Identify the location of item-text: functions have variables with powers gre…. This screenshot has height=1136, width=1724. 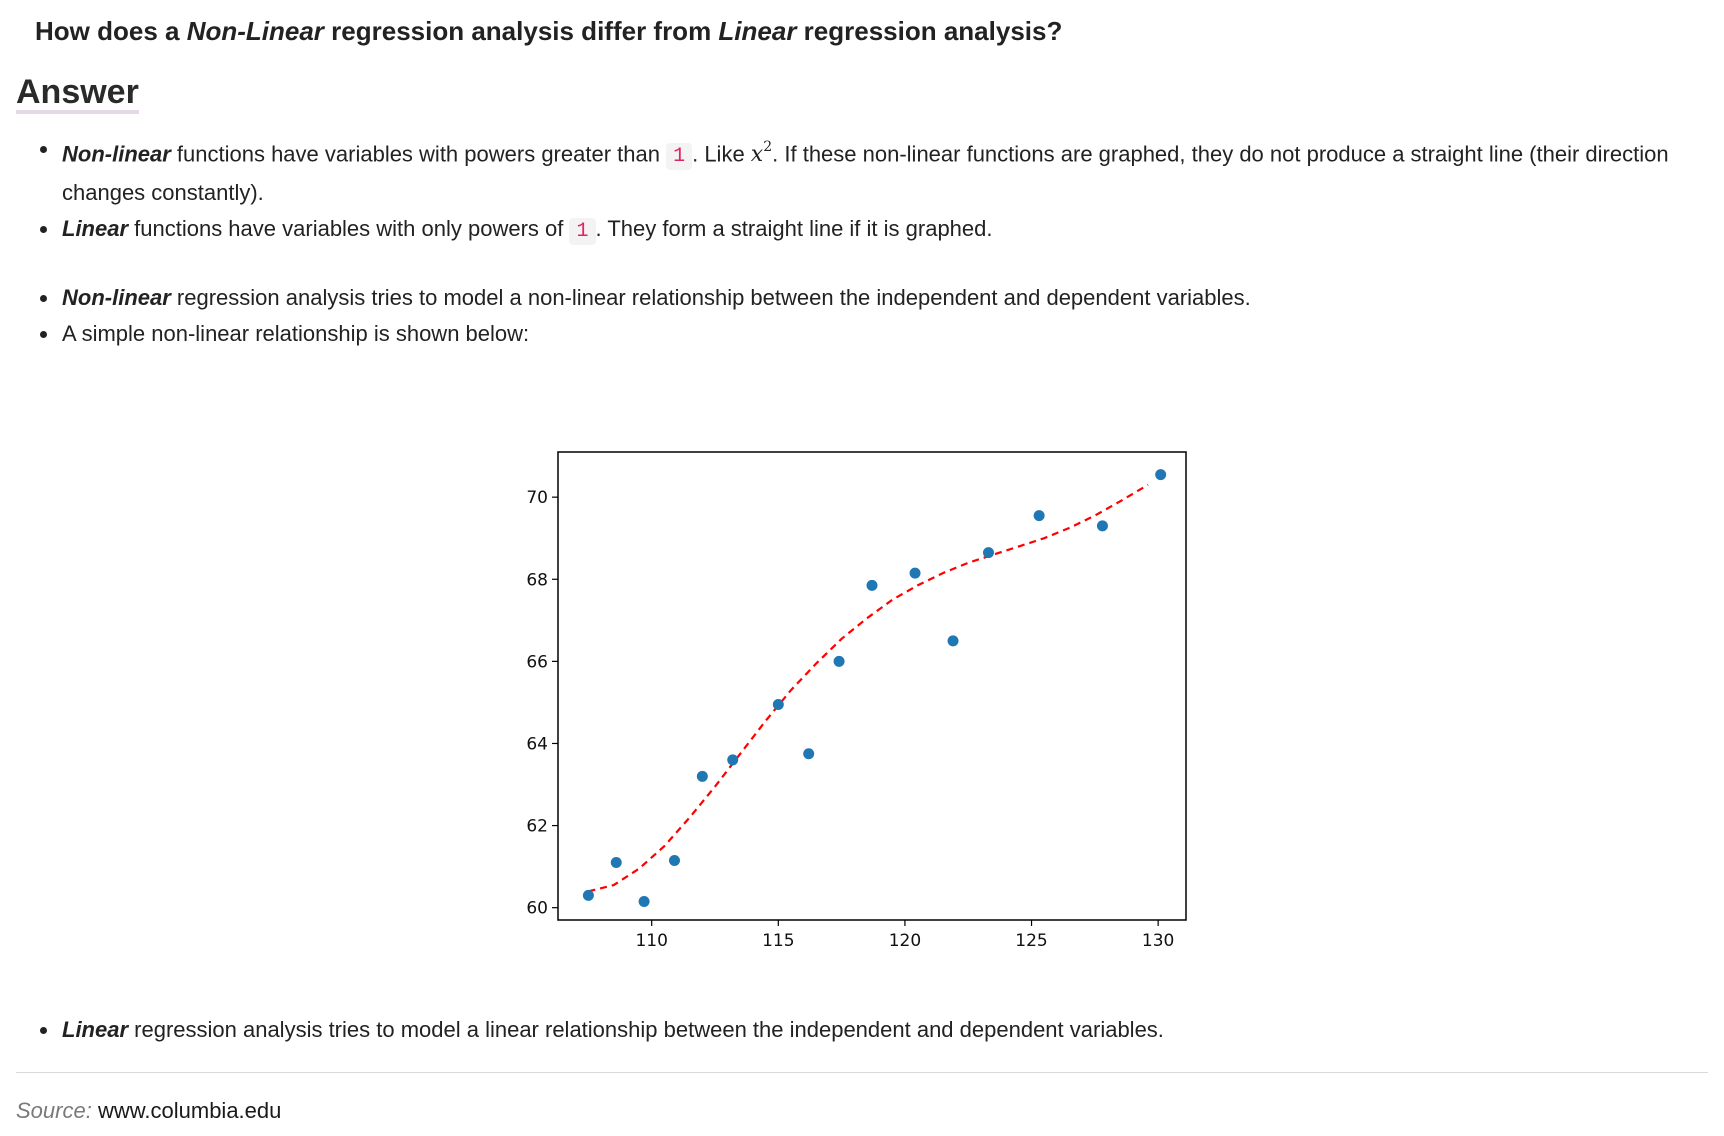
(418, 154).